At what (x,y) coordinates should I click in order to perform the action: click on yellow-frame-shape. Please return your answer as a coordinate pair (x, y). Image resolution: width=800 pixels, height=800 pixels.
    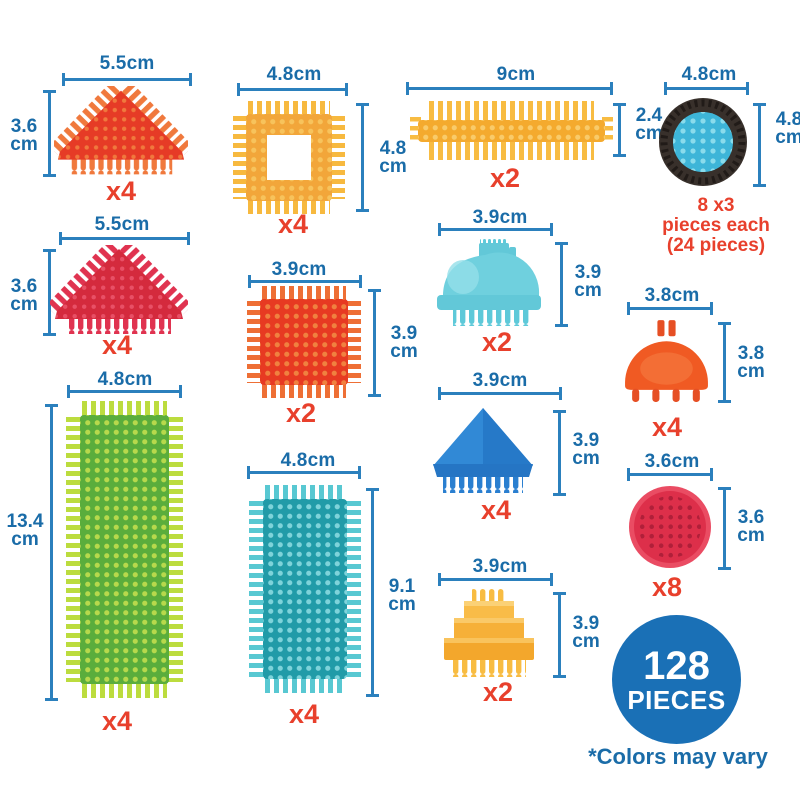
    Looking at the image, I should click on (289, 157).